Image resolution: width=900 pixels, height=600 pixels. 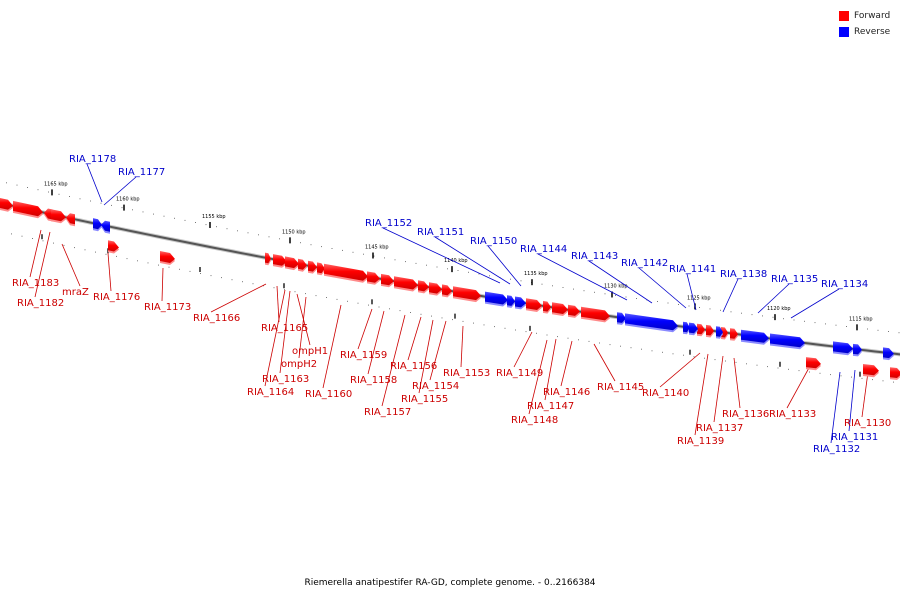 I want to click on forward-gene-label-19: RIA_1149, so click(x=519, y=373).